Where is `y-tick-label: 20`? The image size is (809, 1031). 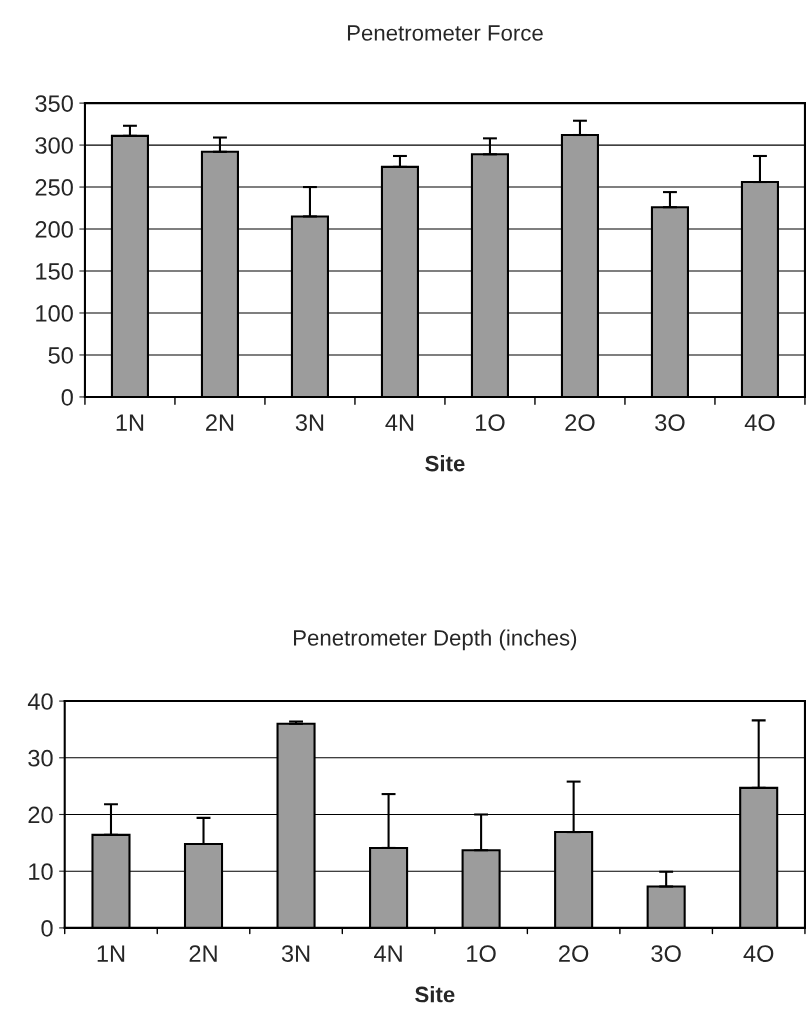
y-tick-label: 20 is located at coordinates (40, 815).